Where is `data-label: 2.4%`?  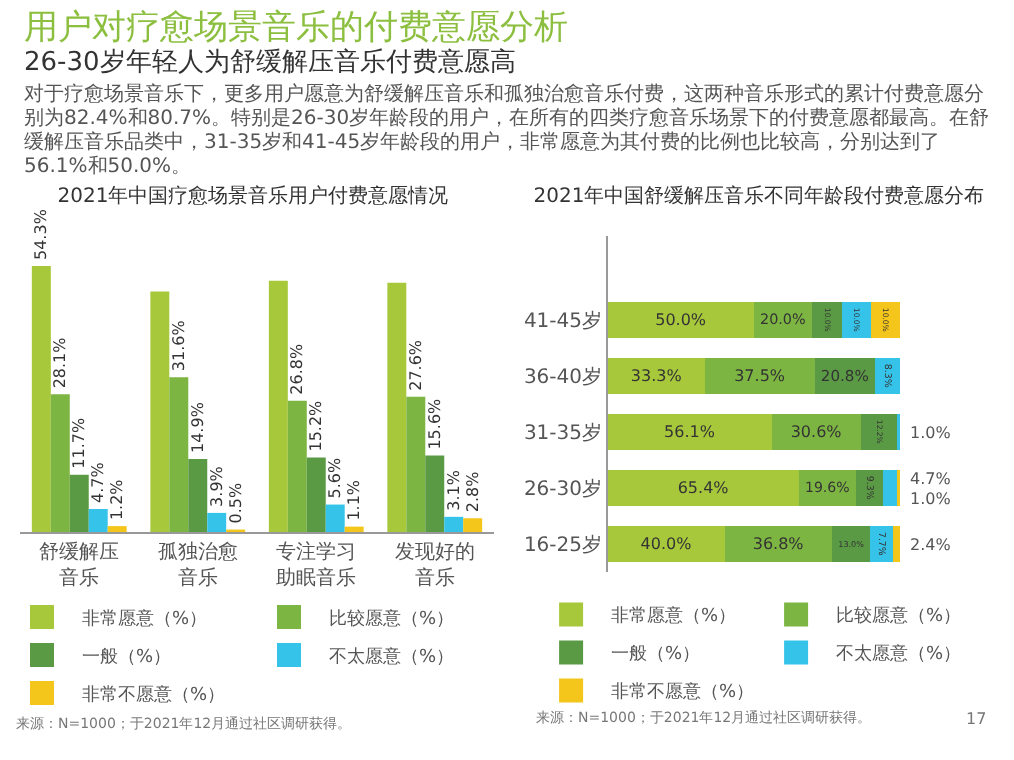 data-label: 2.4% is located at coordinates (931, 545).